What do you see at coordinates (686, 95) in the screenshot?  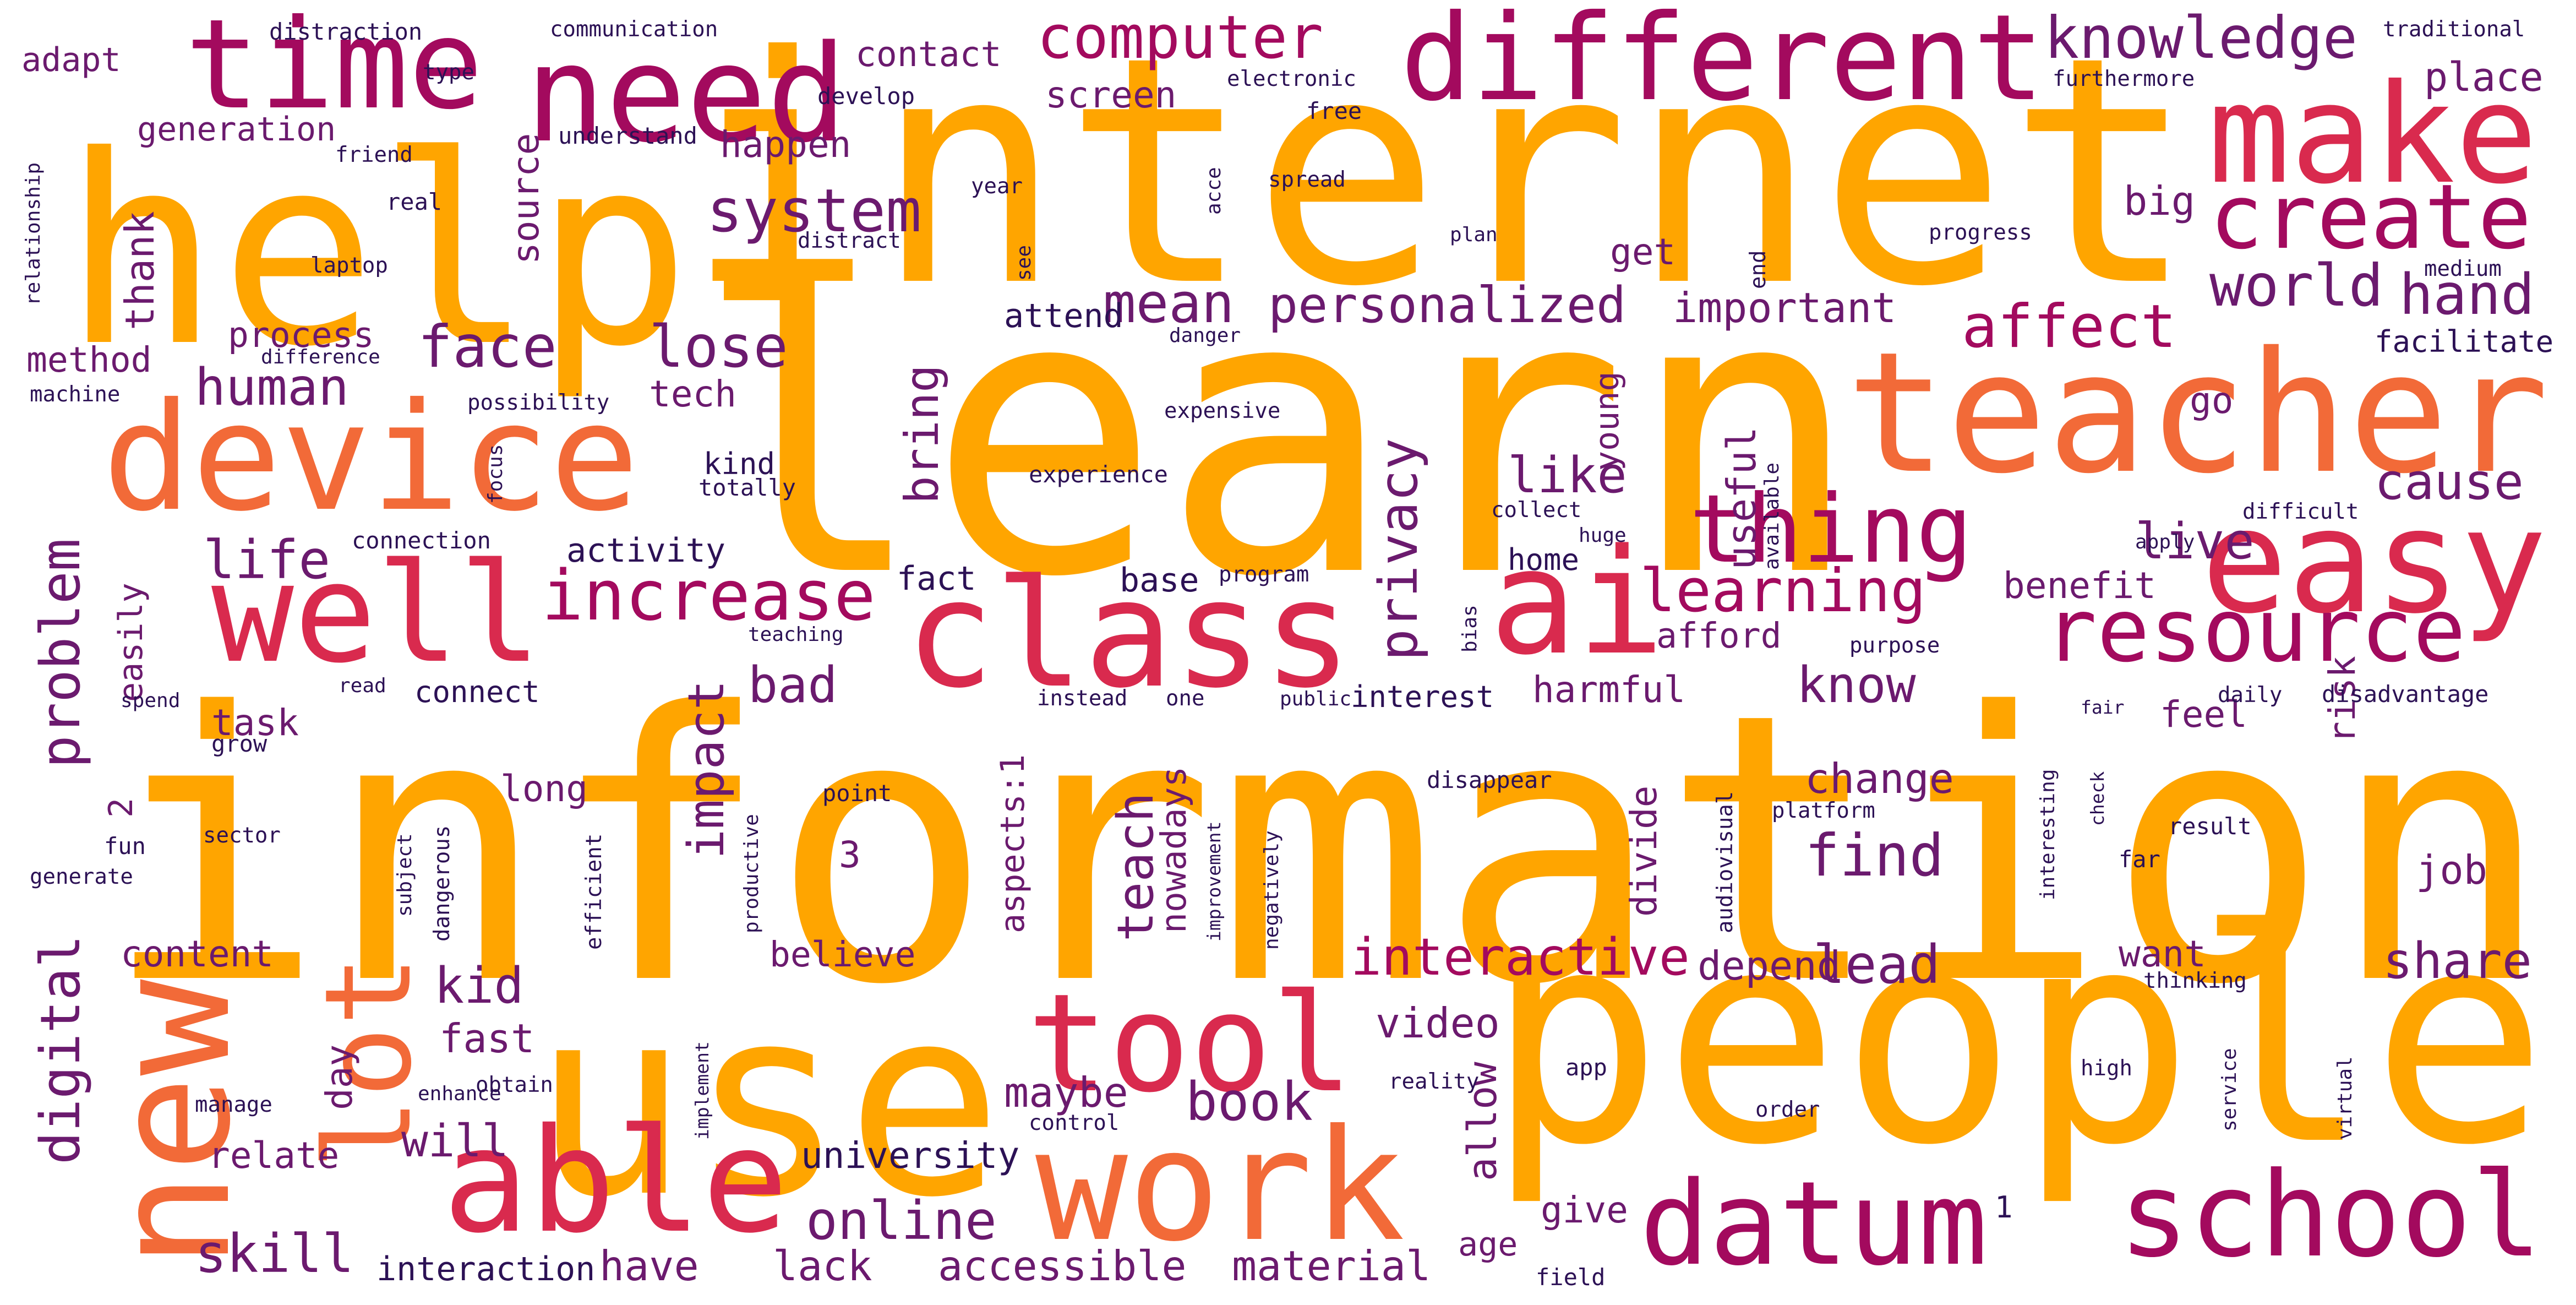 I see `word: need` at bounding box center [686, 95].